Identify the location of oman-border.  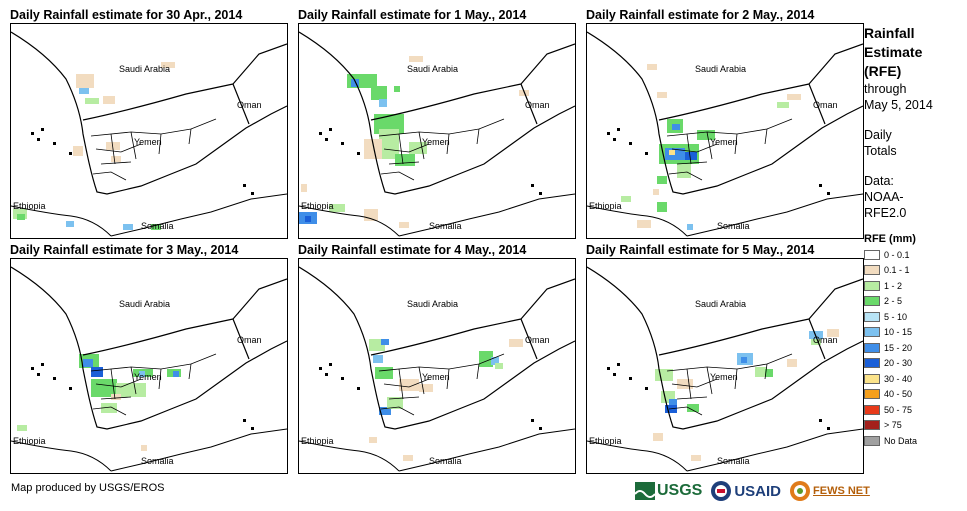
(259, 319).